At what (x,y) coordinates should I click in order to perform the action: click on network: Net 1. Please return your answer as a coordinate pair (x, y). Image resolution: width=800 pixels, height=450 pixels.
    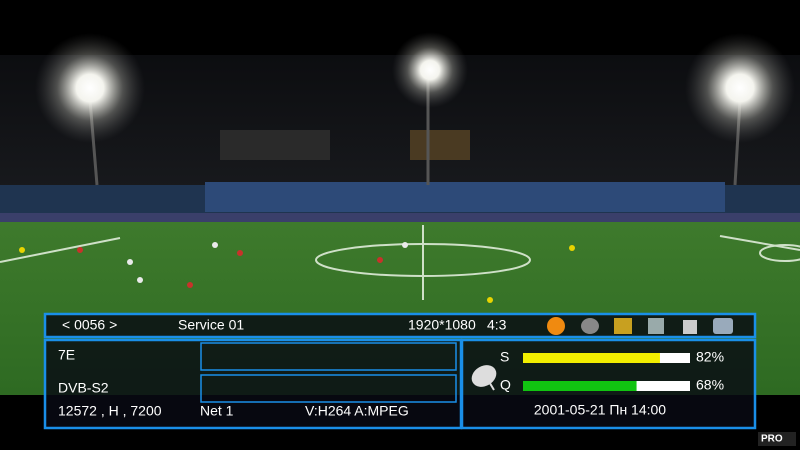
    Looking at the image, I should click on (217, 411).